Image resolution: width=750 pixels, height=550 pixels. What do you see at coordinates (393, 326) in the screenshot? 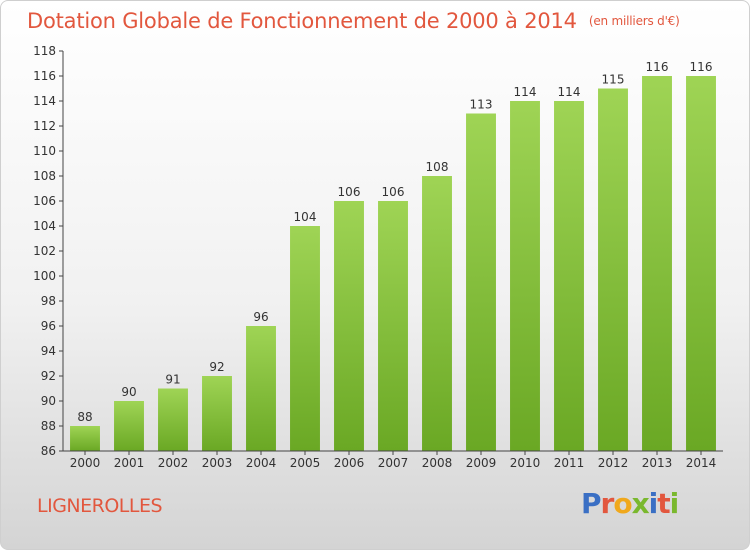
I see `bar-2007` at bounding box center [393, 326].